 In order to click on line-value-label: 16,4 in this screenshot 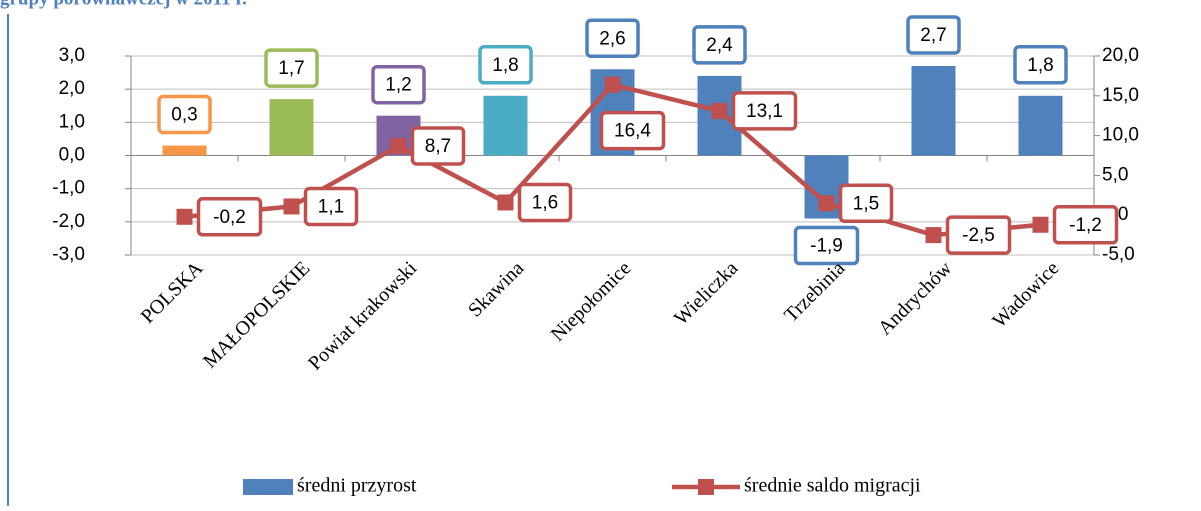, I will do `click(632, 131)`.